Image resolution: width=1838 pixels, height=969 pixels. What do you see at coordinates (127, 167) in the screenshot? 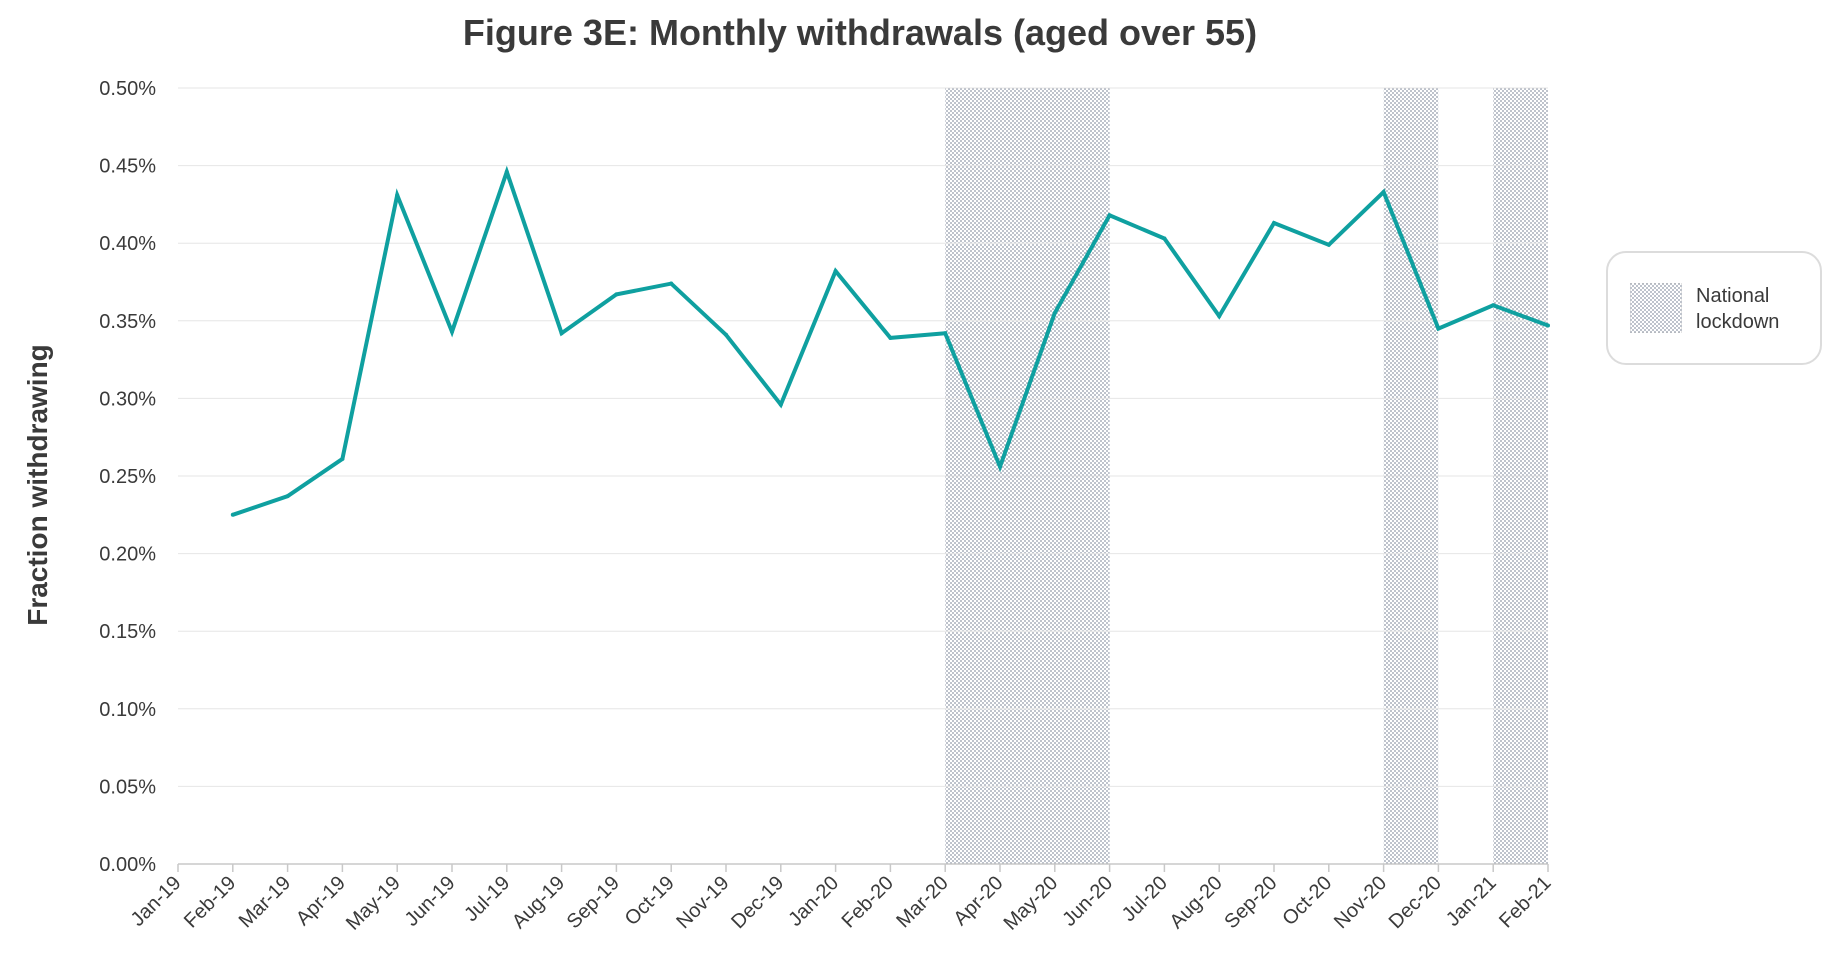
I see `y-tick-label: 0.45%` at bounding box center [127, 167].